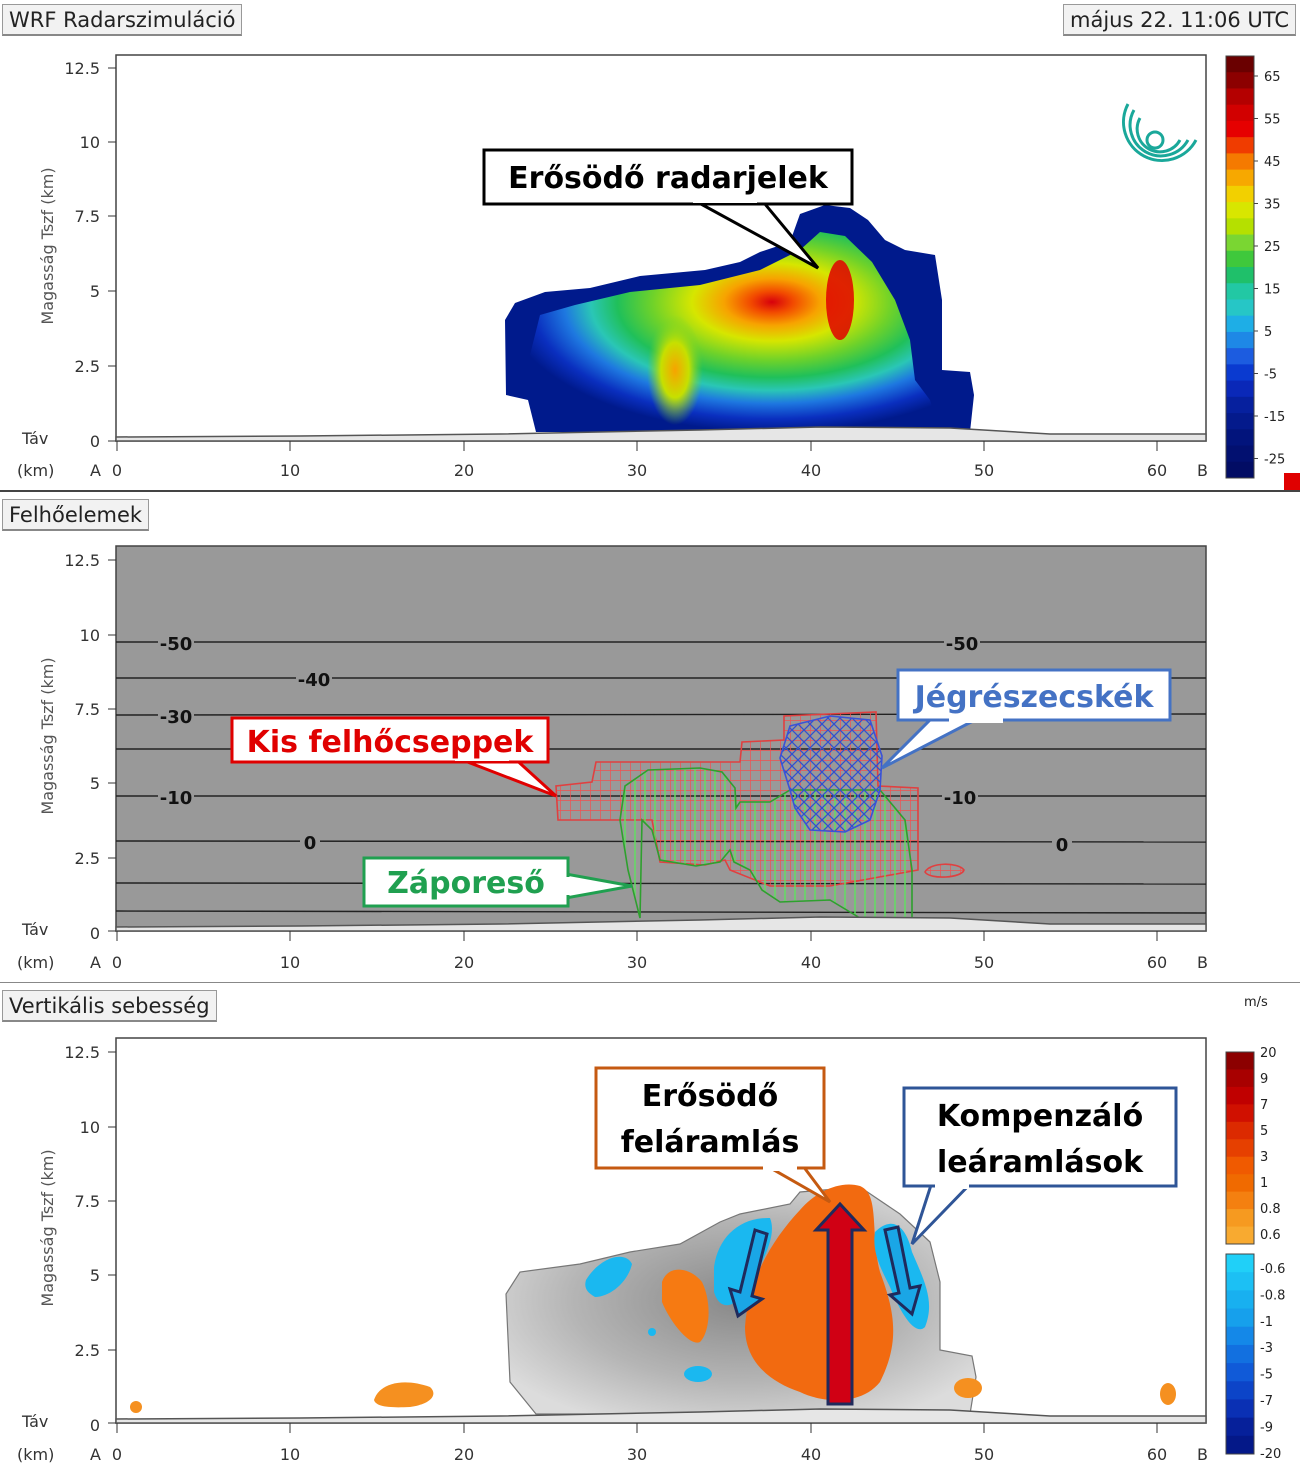 Image resolution: width=1300 pixels, height=1474 pixels. Describe the element at coordinates (903, 1271) in the screenshot. I see `downdraft-arrow-right-icon` at that location.